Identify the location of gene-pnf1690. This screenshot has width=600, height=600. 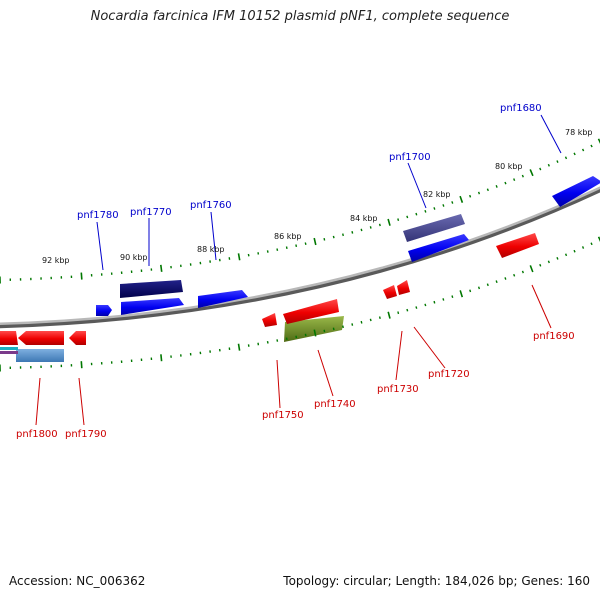
(517, 245).